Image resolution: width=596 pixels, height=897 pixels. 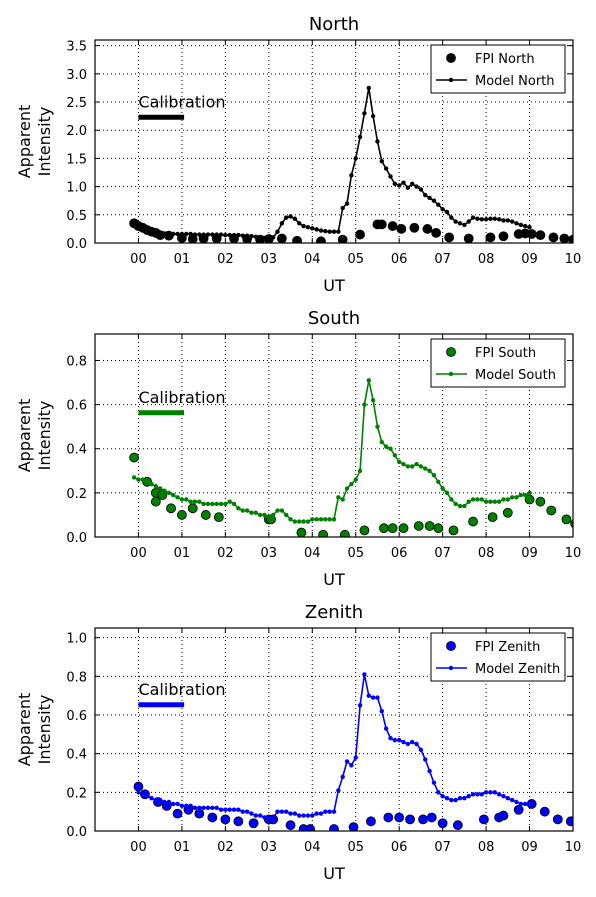 What do you see at coordinates (76, 716) in the screenshot?
I see `y-tick-label: 0.6` at bounding box center [76, 716].